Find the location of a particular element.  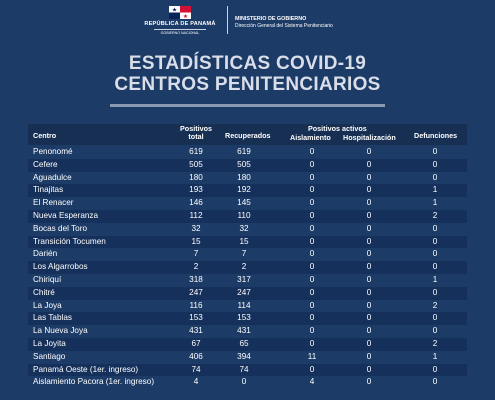

cell-positivos-total: 112 is located at coordinates (196, 215).